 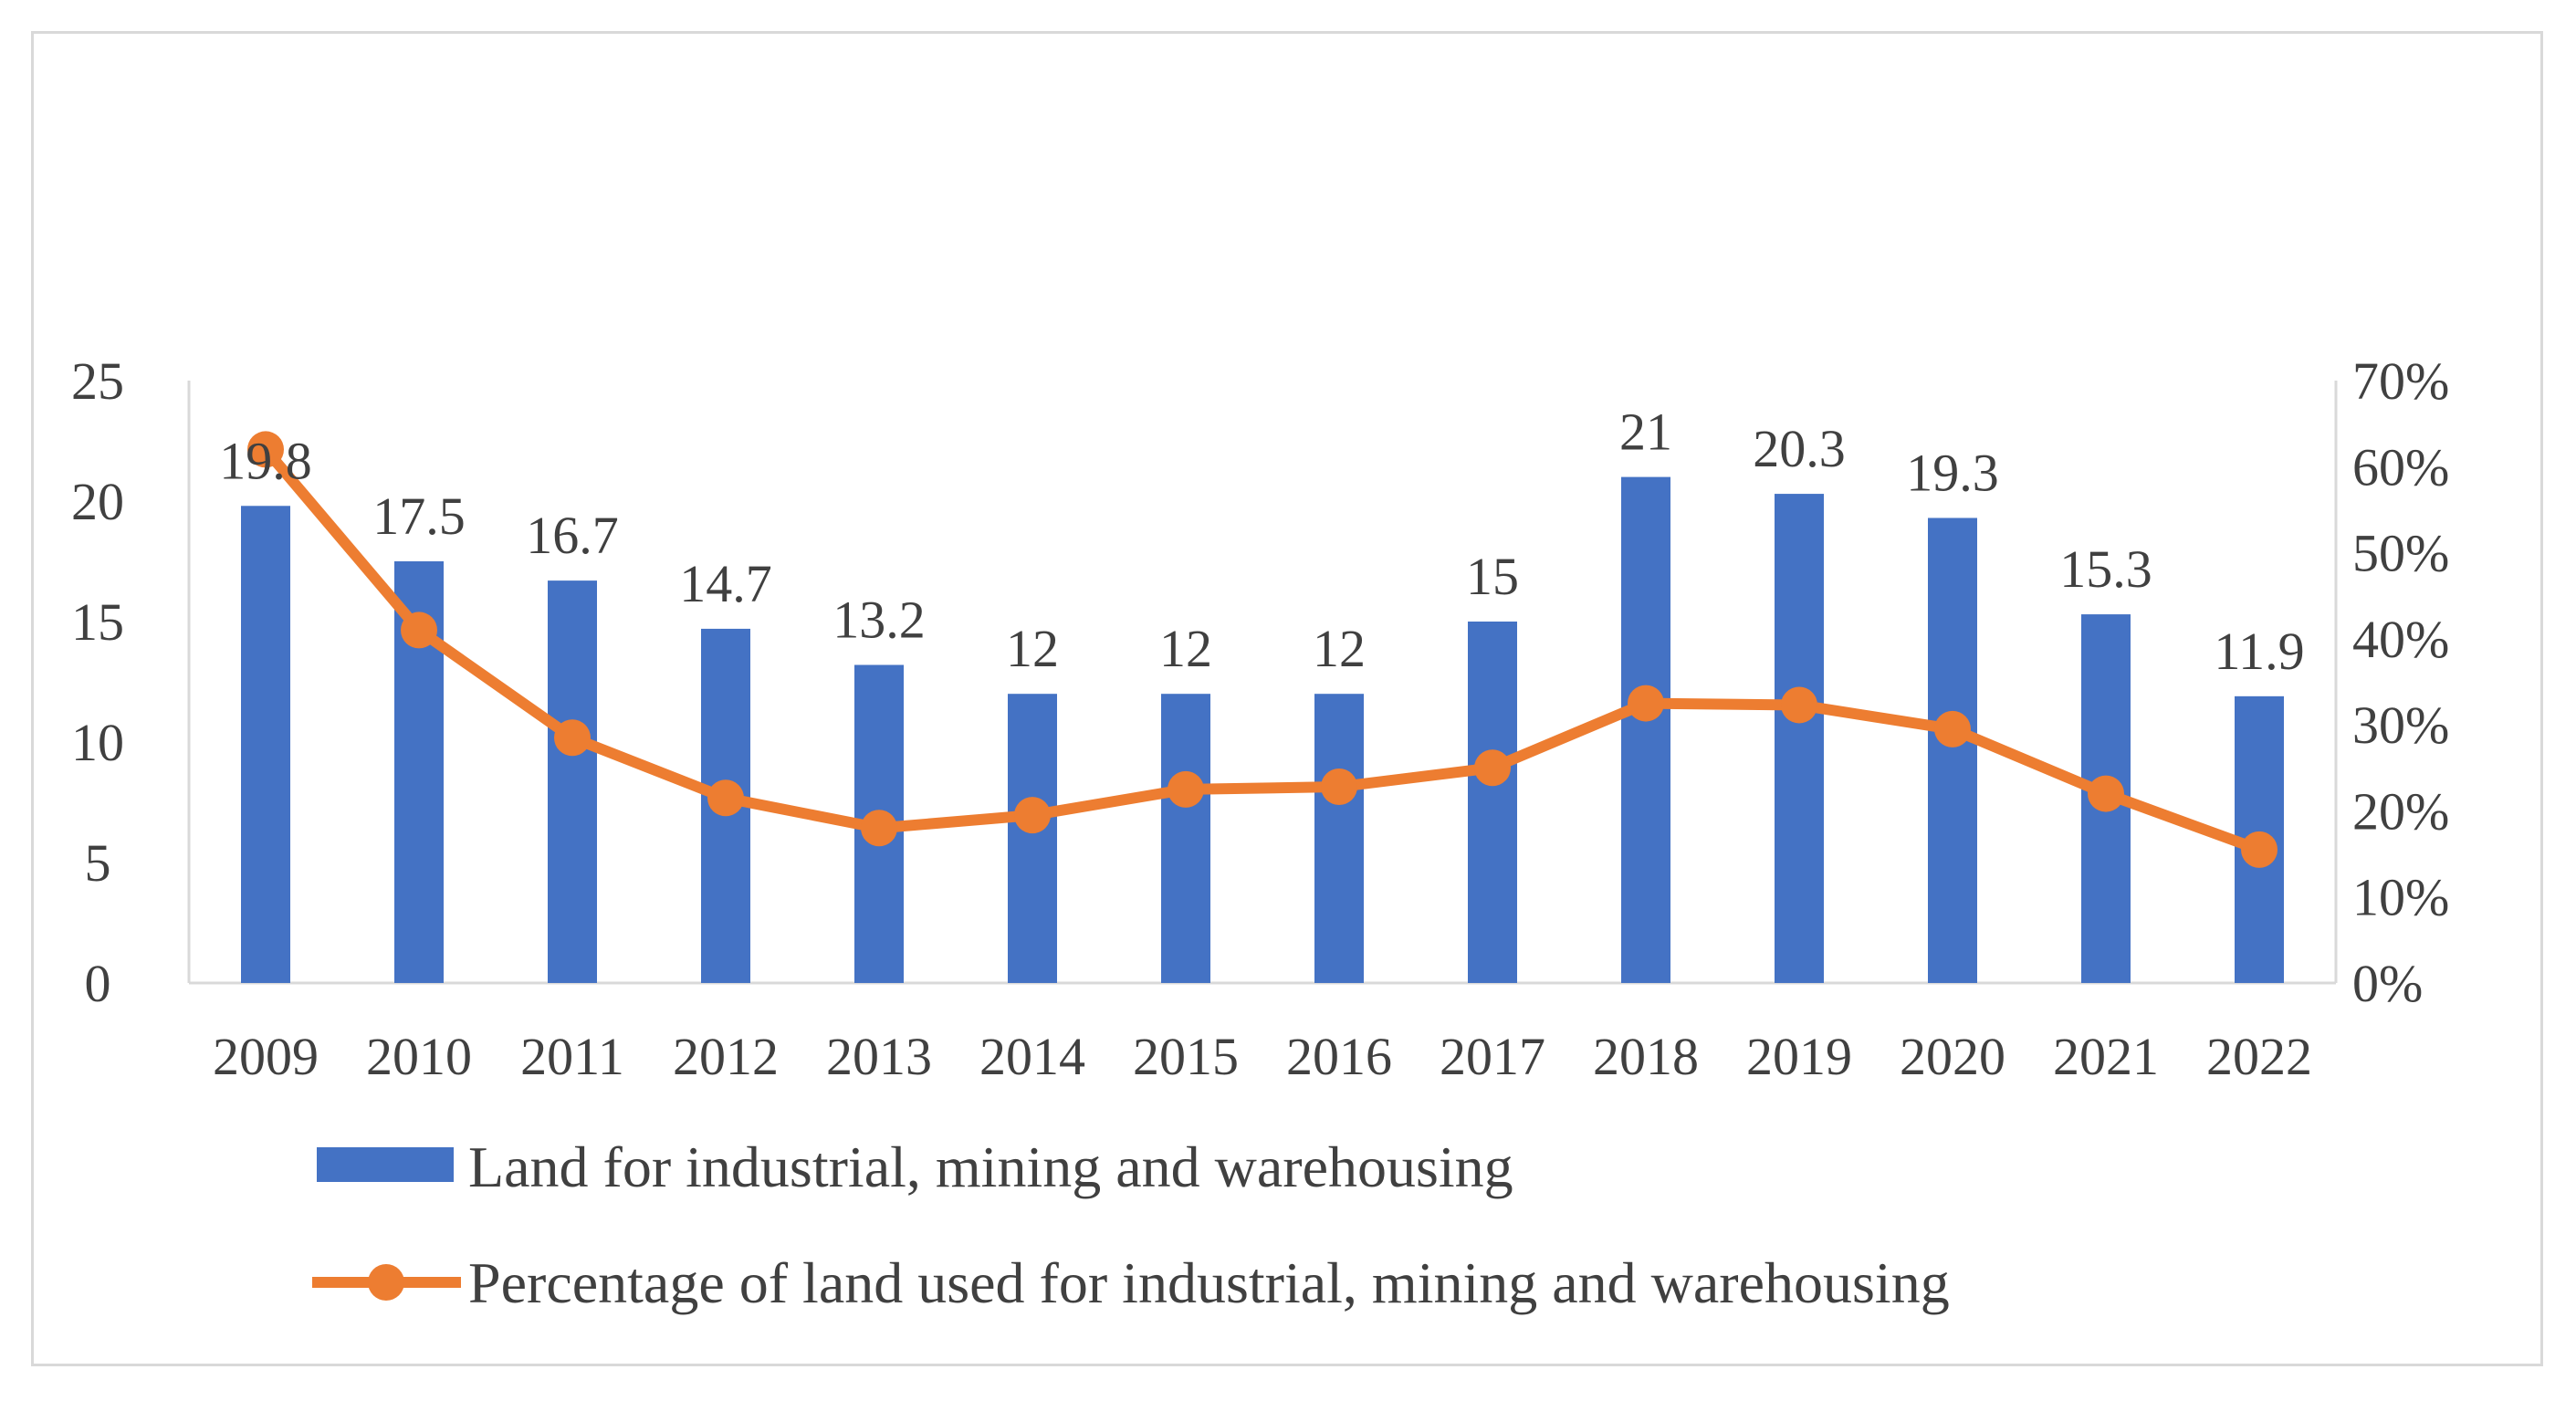 I want to click on y-left-tick-label: 5, so click(x=98, y=863).